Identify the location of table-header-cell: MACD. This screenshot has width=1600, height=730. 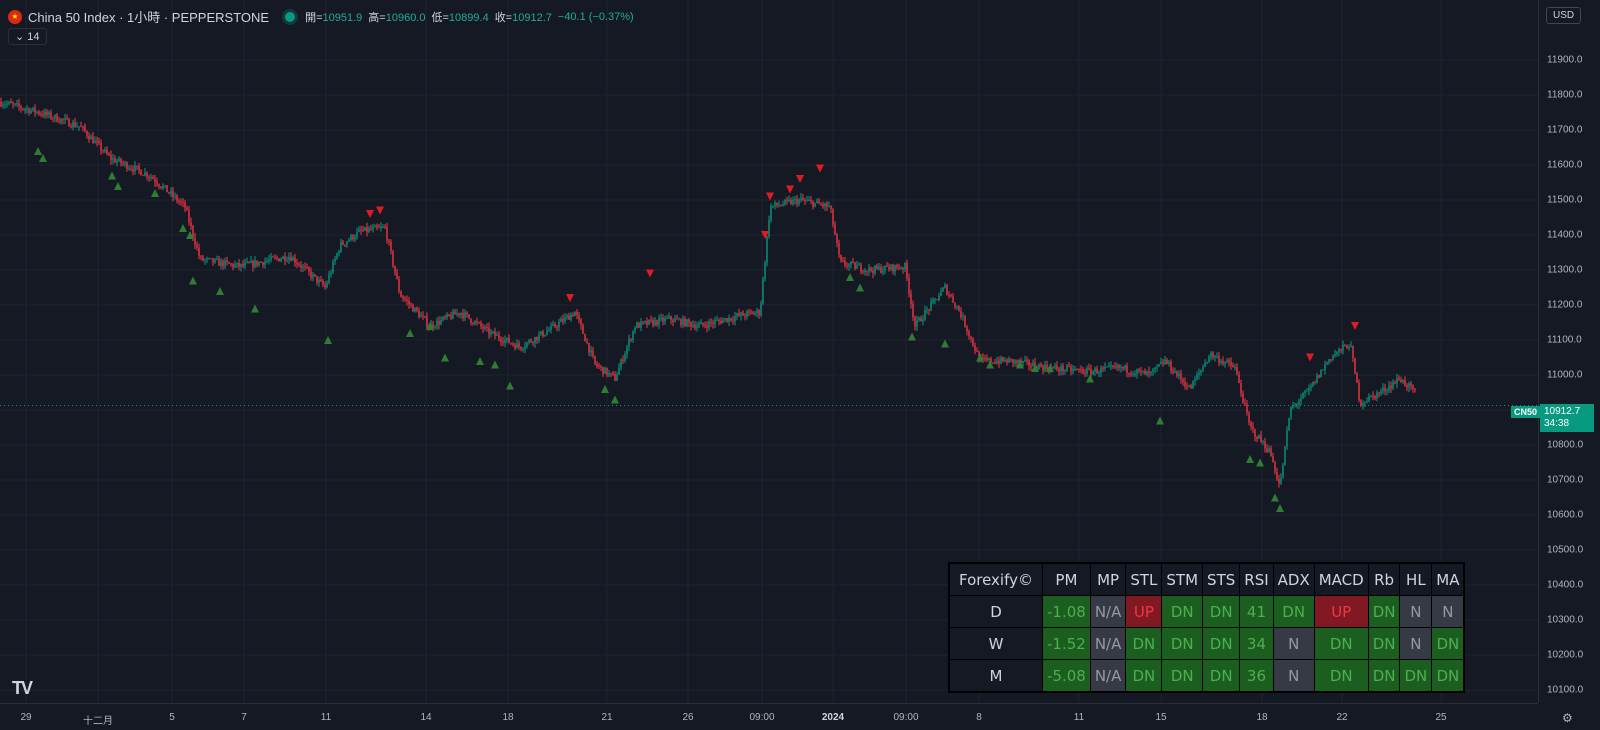
(1341, 579).